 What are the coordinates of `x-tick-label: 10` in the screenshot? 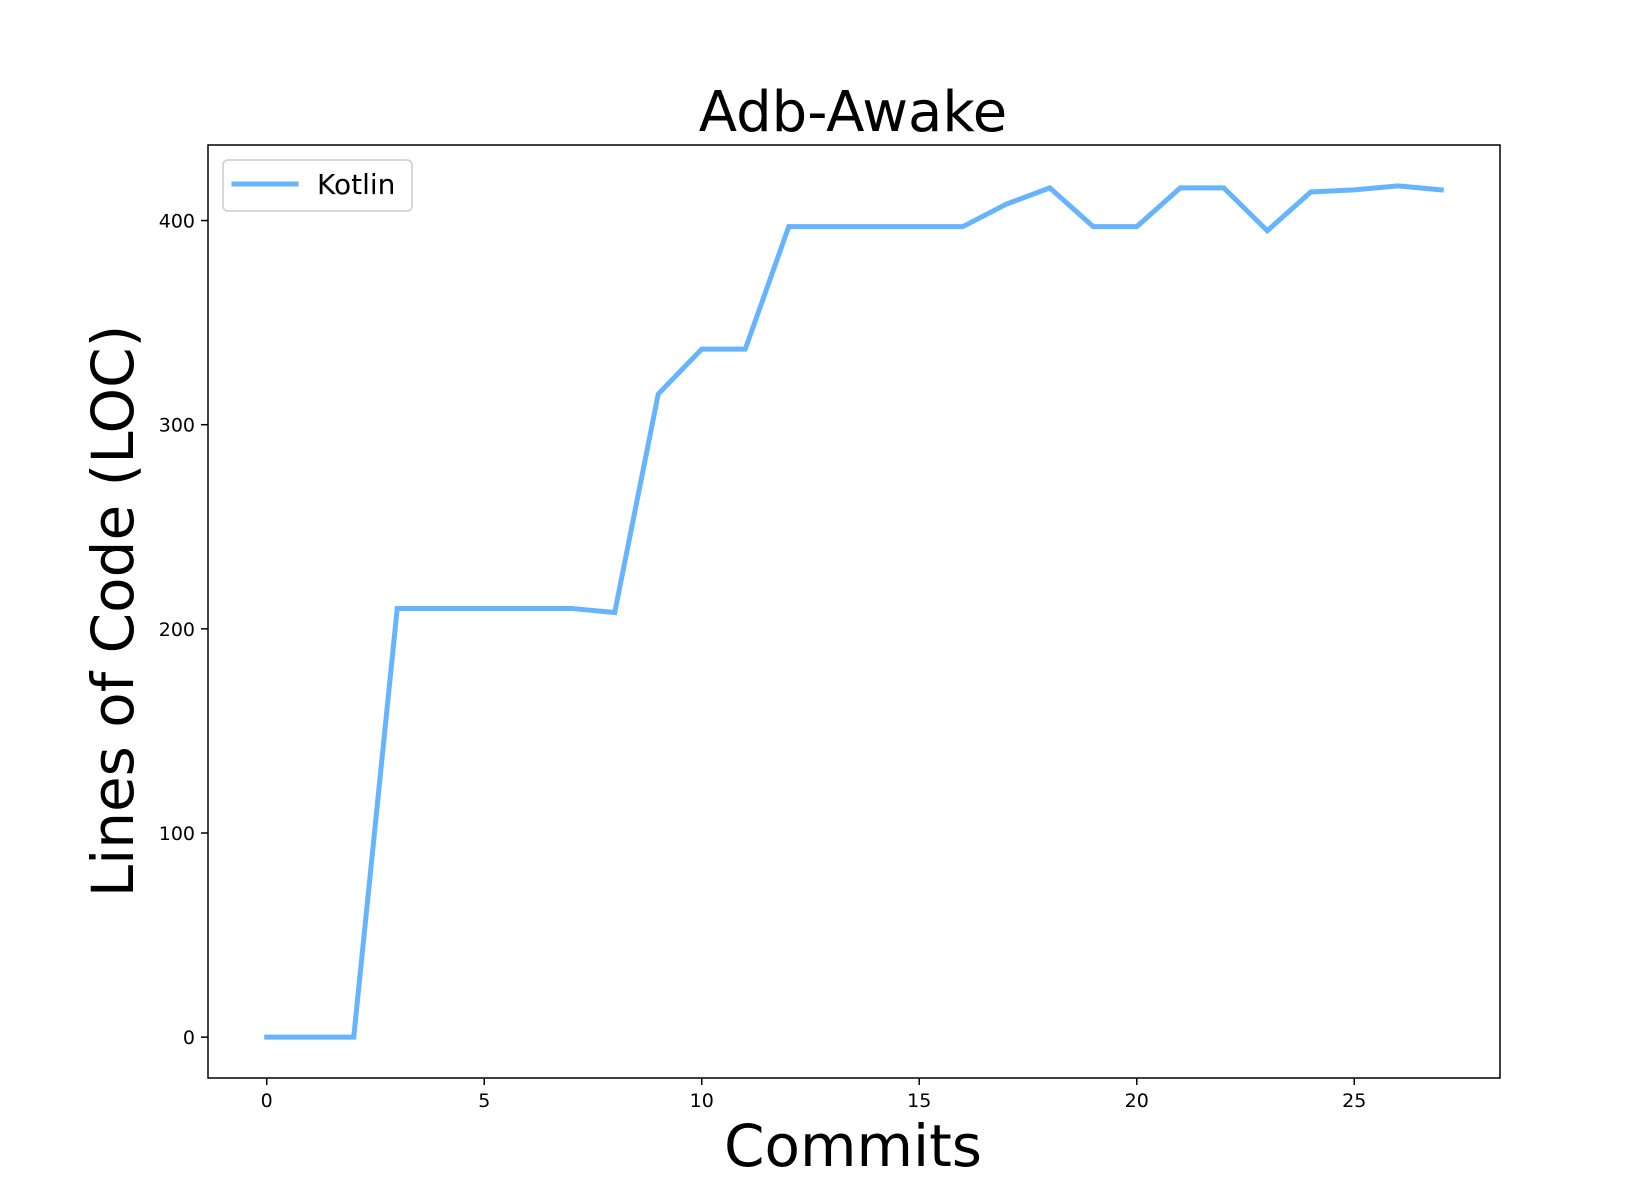 It's located at (702, 1101).